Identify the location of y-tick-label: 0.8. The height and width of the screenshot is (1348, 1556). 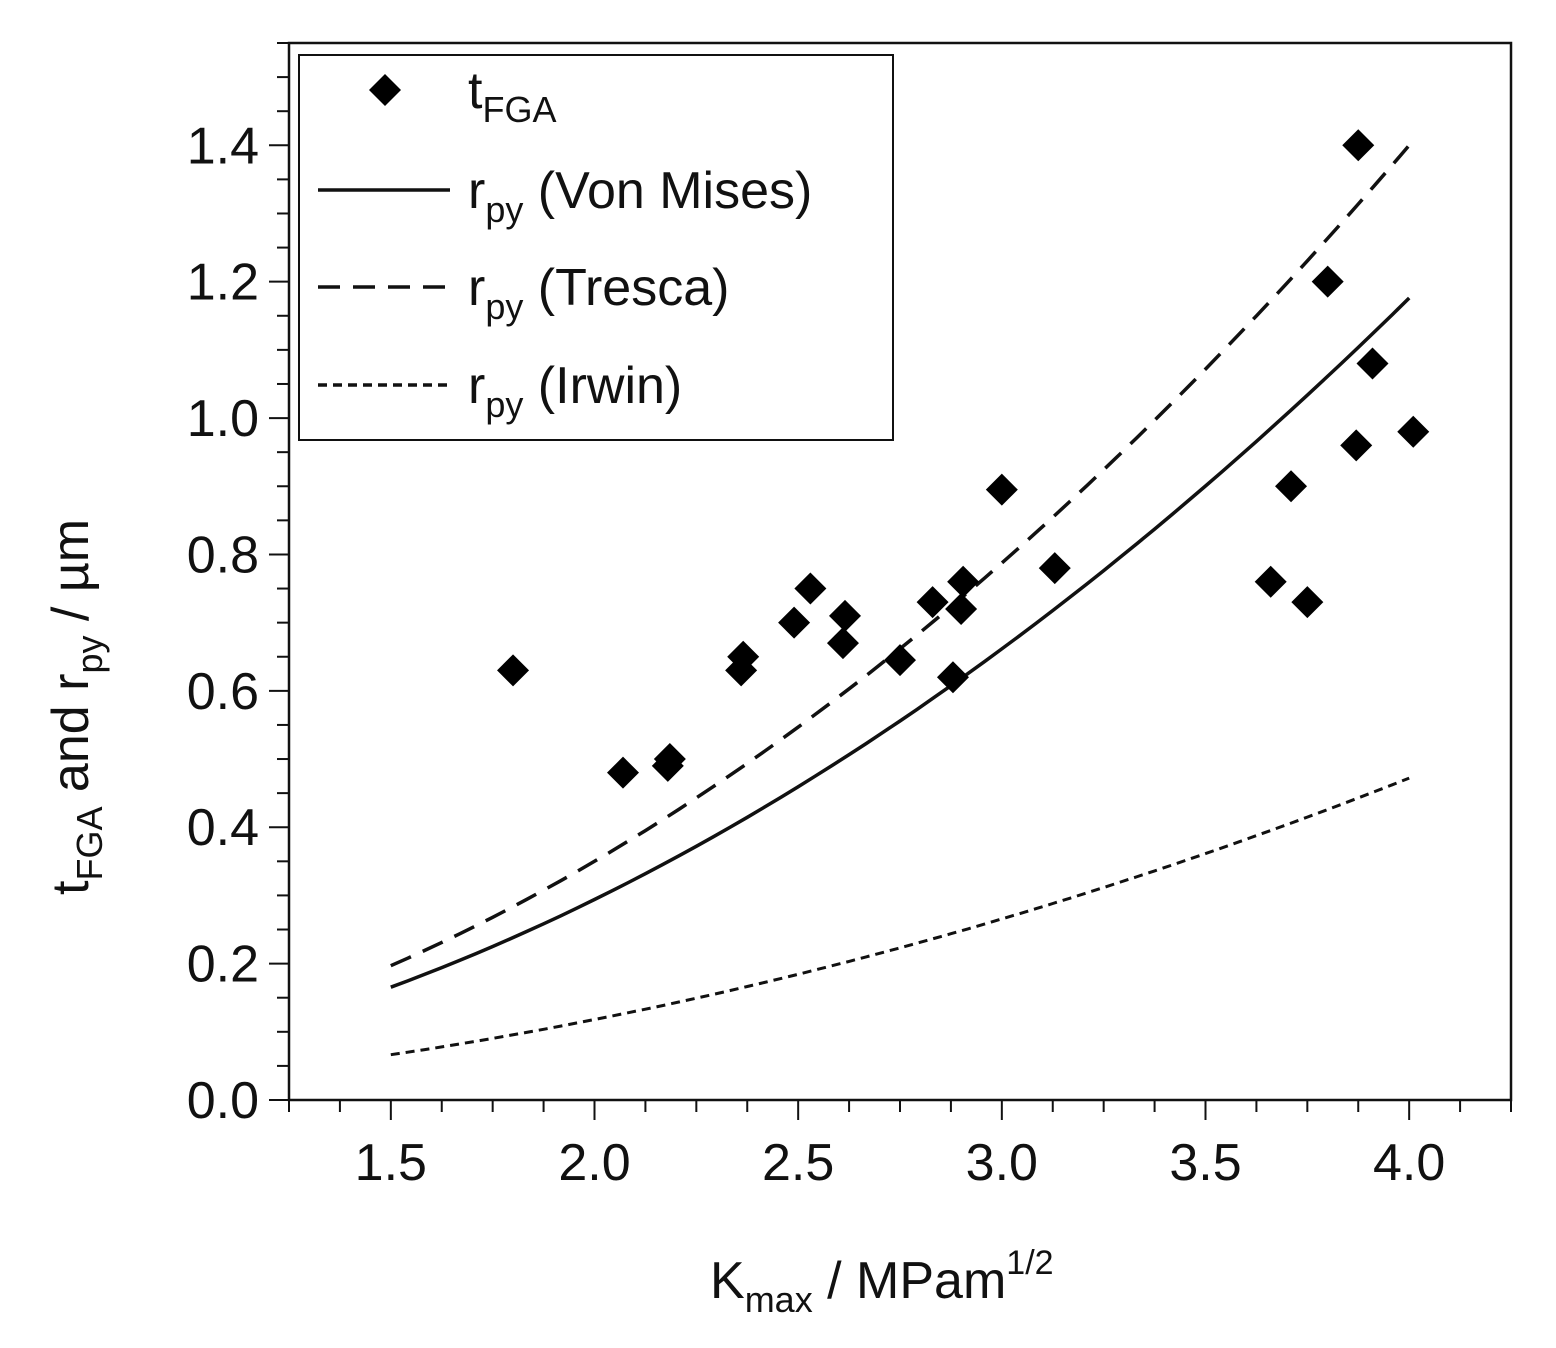
(223, 555).